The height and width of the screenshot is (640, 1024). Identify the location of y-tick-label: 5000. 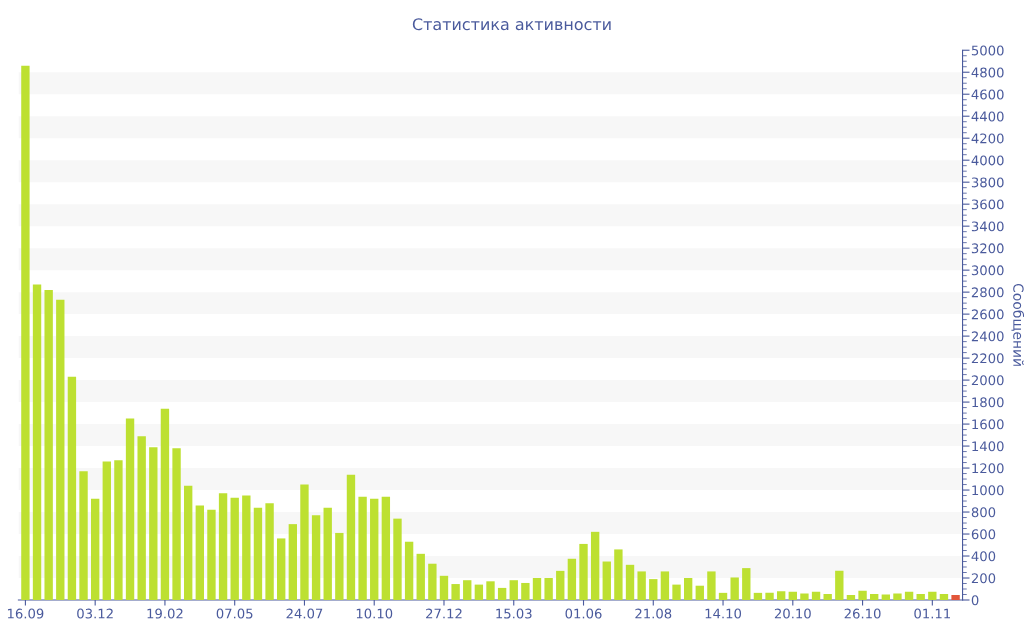
(987, 50).